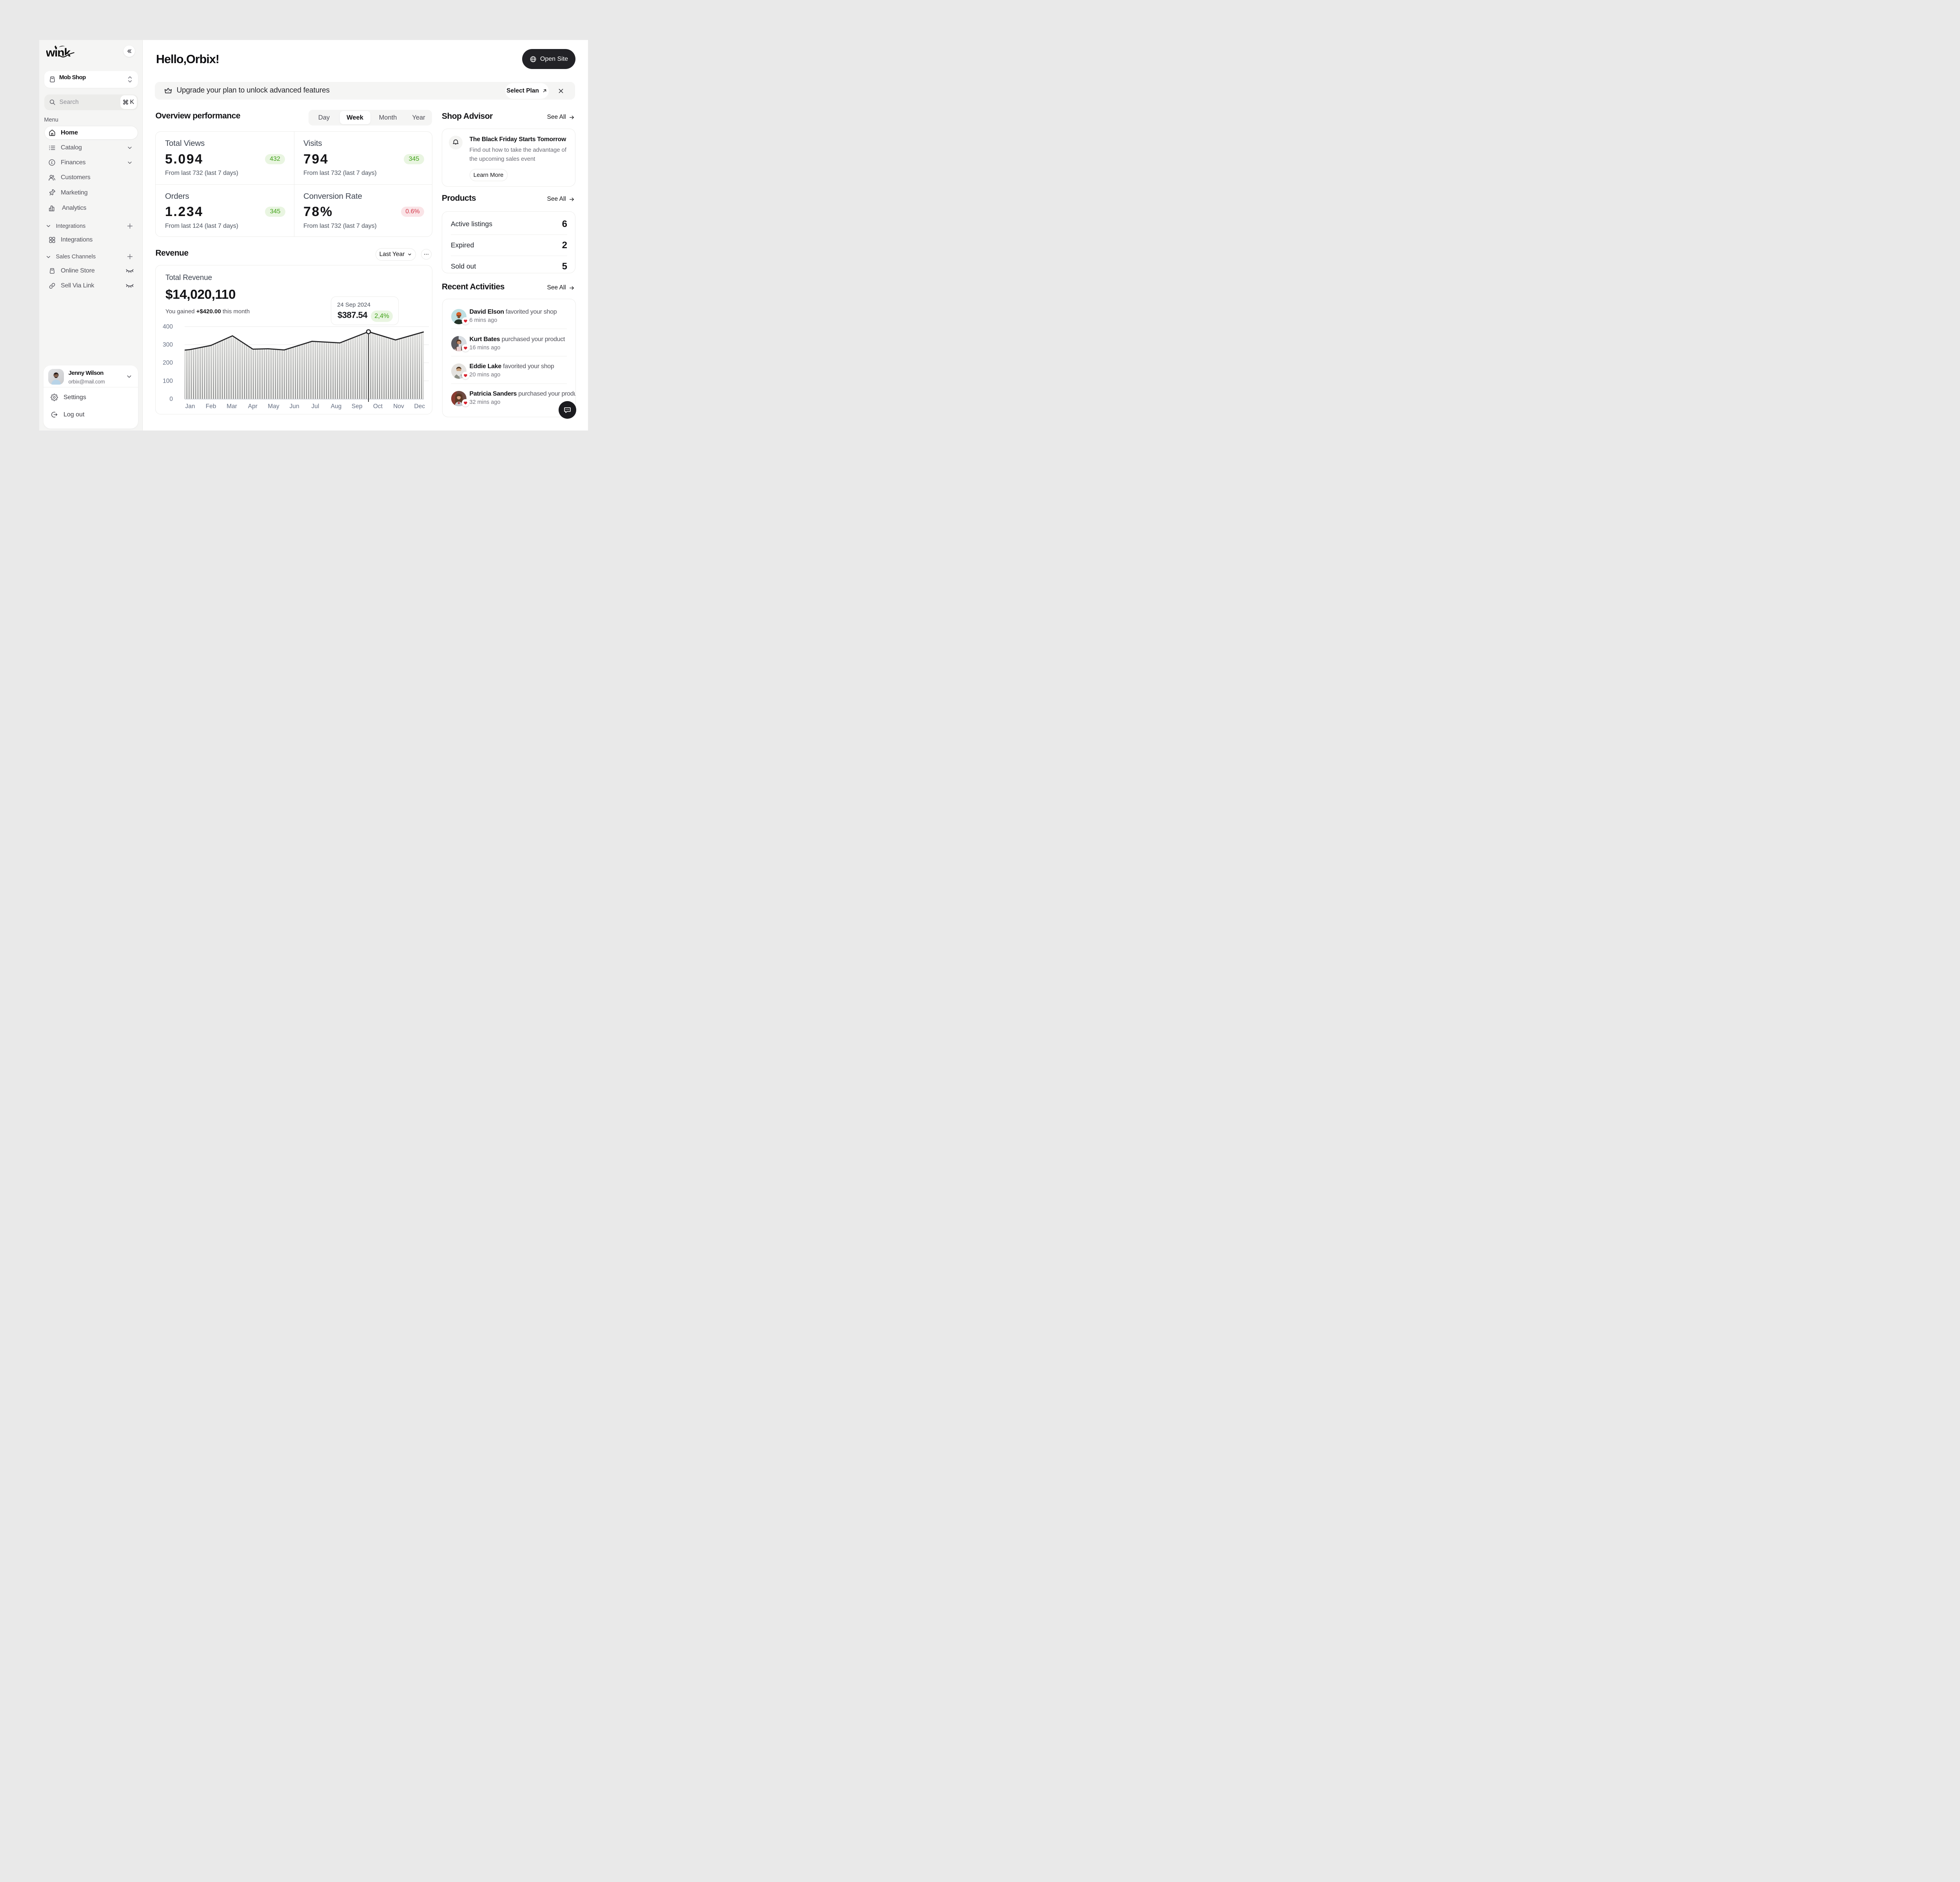 This screenshot has width=1960, height=1882. What do you see at coordinates (357, 406) in the screenshot?
I see `svg-text: Sep` at bounding box center [357, 406].